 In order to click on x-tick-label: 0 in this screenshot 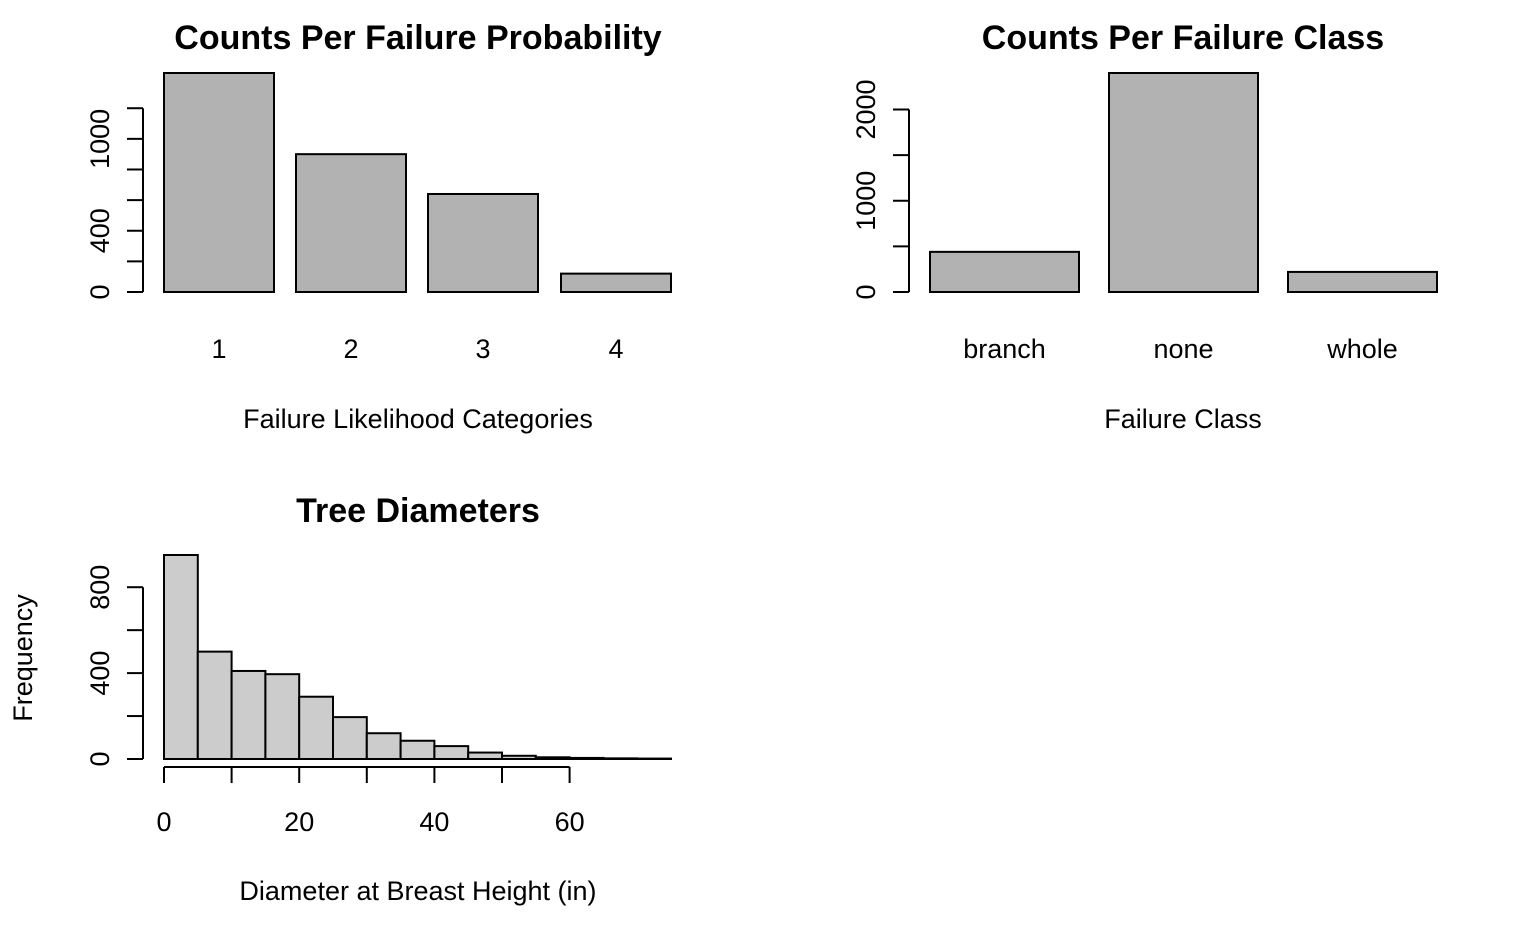, I will do `click(163, 822)`.